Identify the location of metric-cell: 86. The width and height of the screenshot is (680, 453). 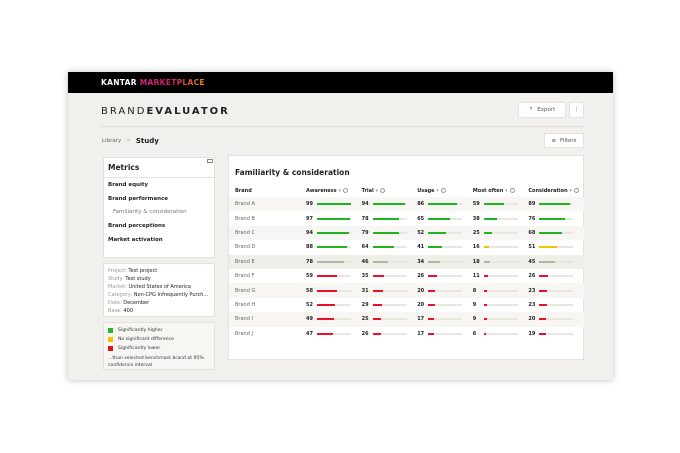
(439, 204).